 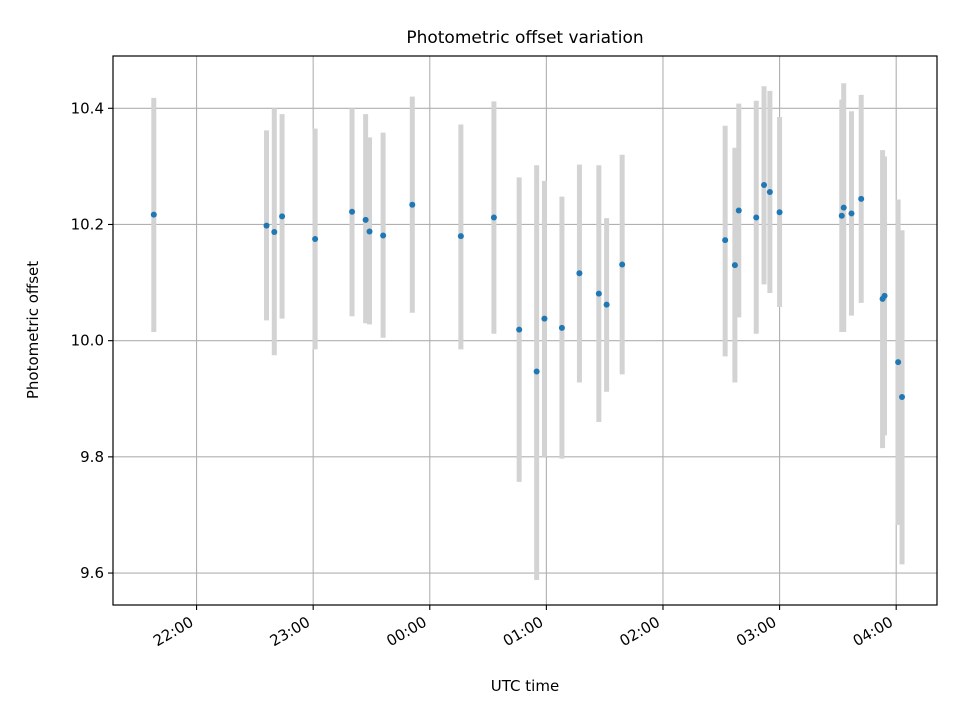 What do you see at coordinates (87, 341) in the screenshot?
I see `y-tick-label: 10.0` at bounding box center [87, 341].